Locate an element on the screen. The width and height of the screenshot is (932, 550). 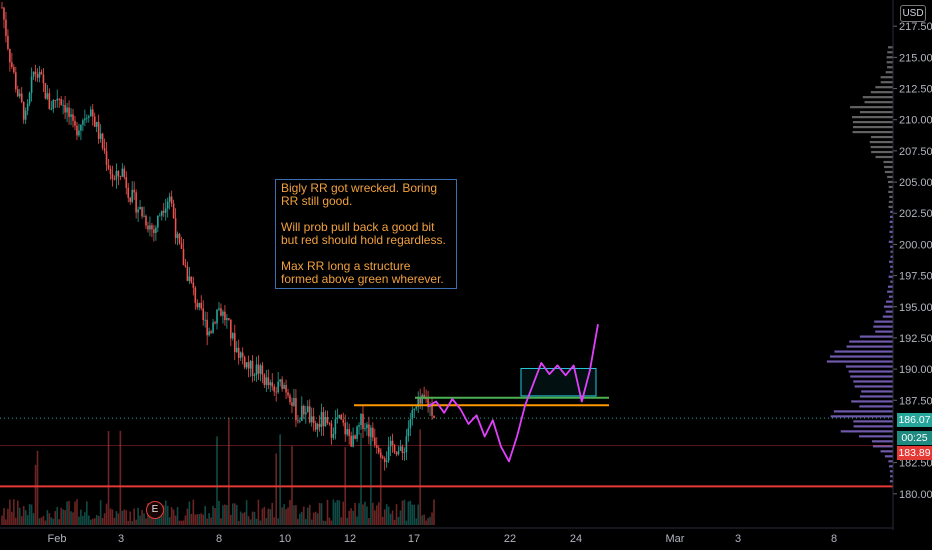
projection-drawing is located at coordinates (513, 393).